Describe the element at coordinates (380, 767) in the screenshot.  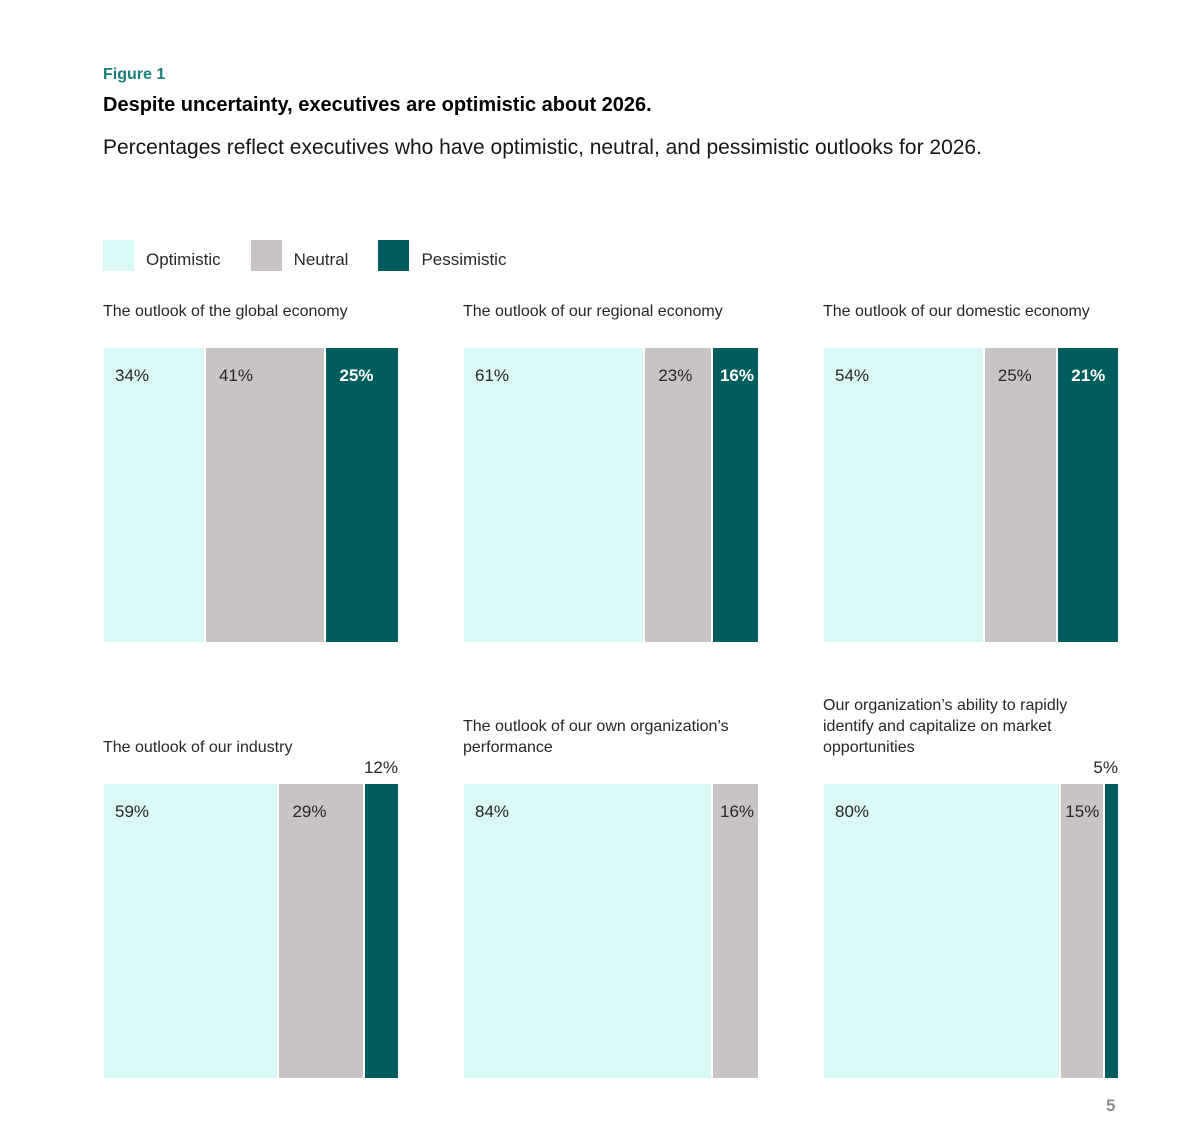
I see `data-label-outside: 12%` at that location.